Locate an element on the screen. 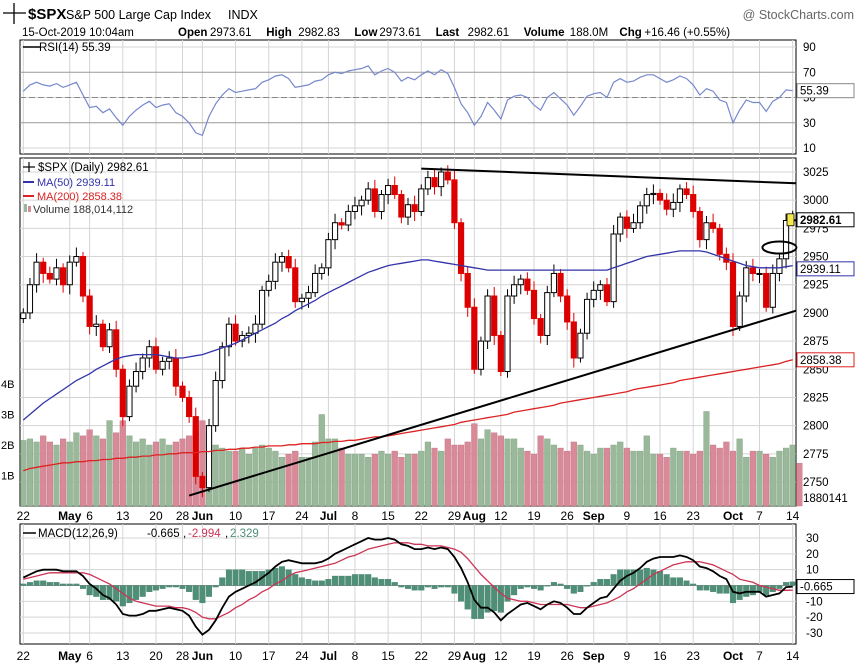 The height and width of the screenshot is (668, 858). volume-legend-text: Volume 188,014,112 is located at coordinates (83, 210).